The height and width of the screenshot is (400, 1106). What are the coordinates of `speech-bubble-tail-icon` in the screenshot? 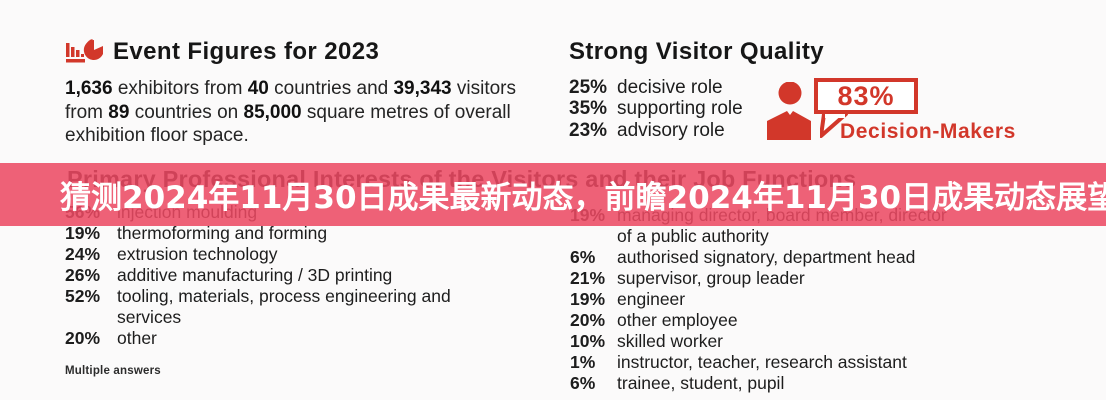 It's located at (834, 126).